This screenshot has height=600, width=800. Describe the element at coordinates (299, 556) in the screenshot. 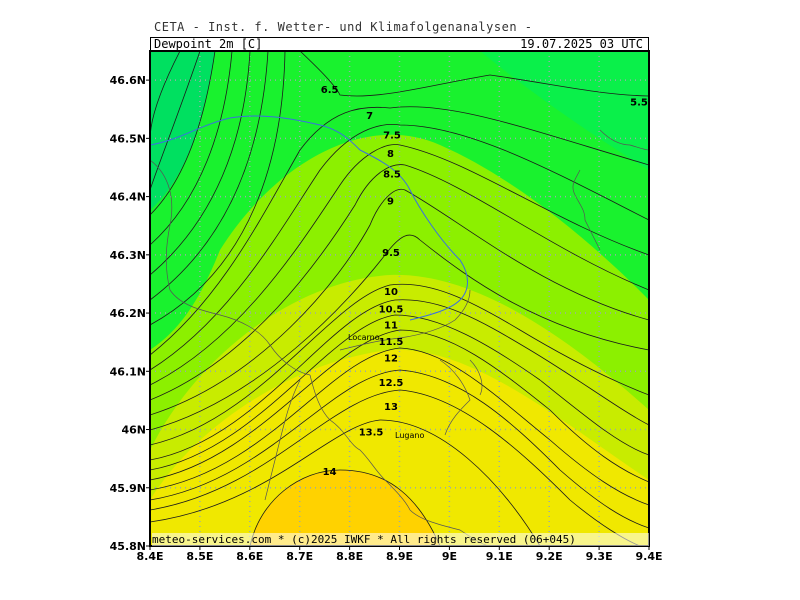

I see `x-tick-label: 8.7E` at that location.